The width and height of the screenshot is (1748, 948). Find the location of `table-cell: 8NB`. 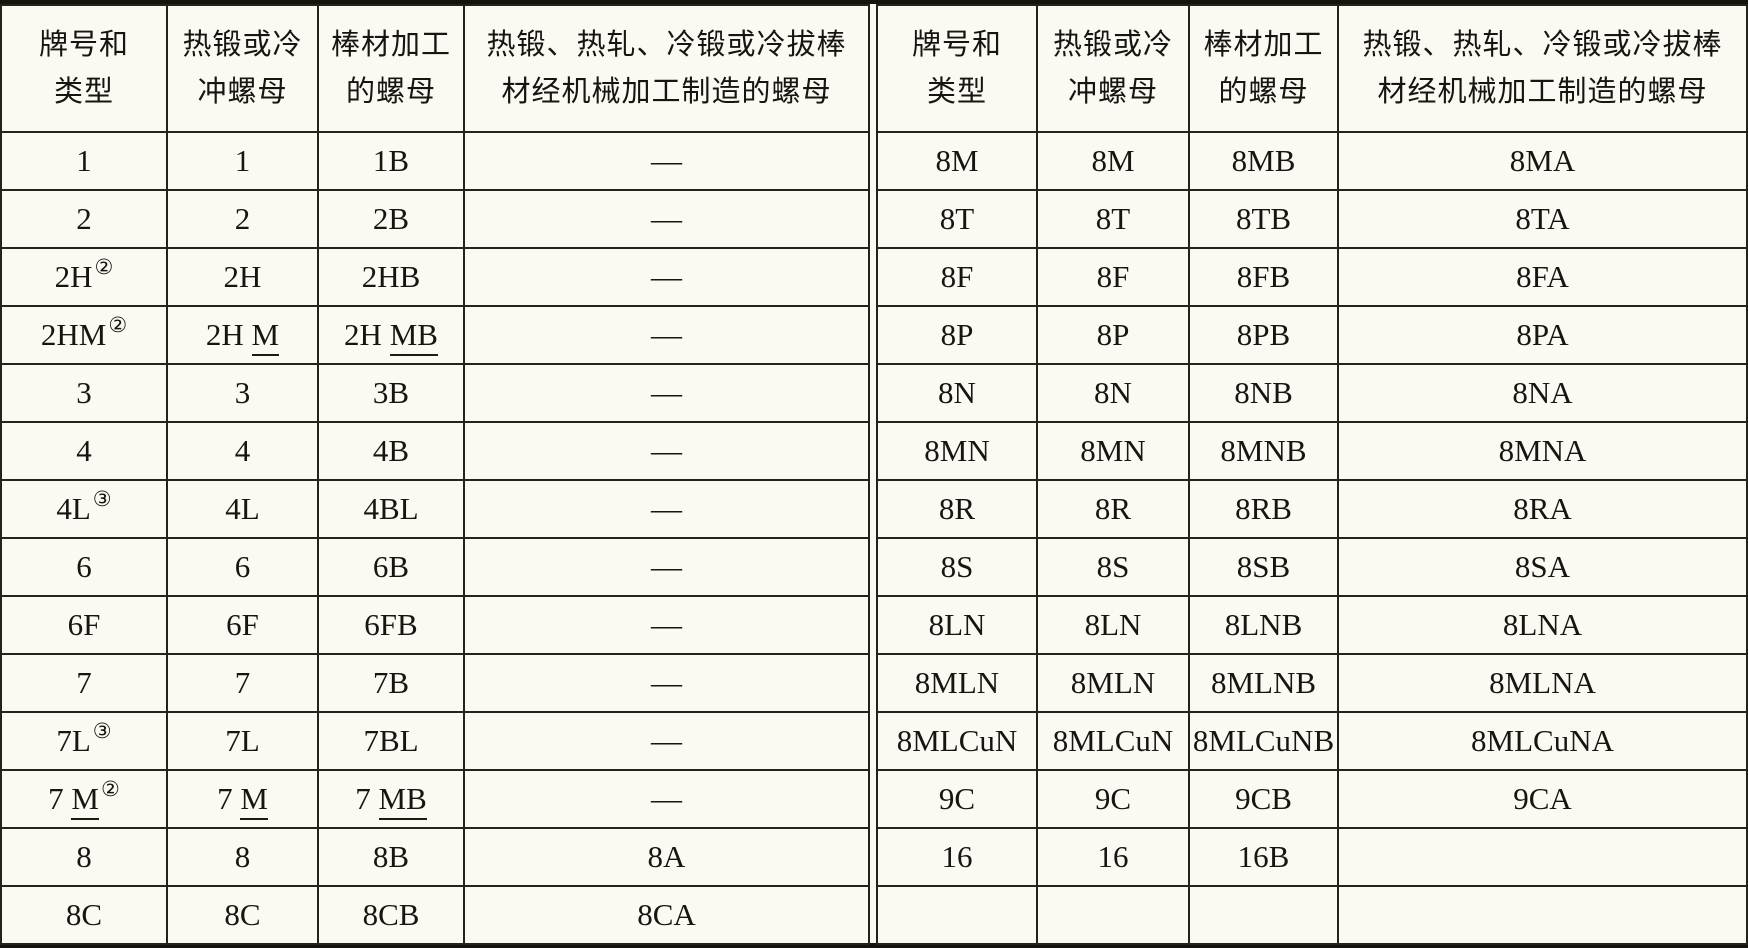

table-cell: 8NB is located at coordinates (1263, 393).